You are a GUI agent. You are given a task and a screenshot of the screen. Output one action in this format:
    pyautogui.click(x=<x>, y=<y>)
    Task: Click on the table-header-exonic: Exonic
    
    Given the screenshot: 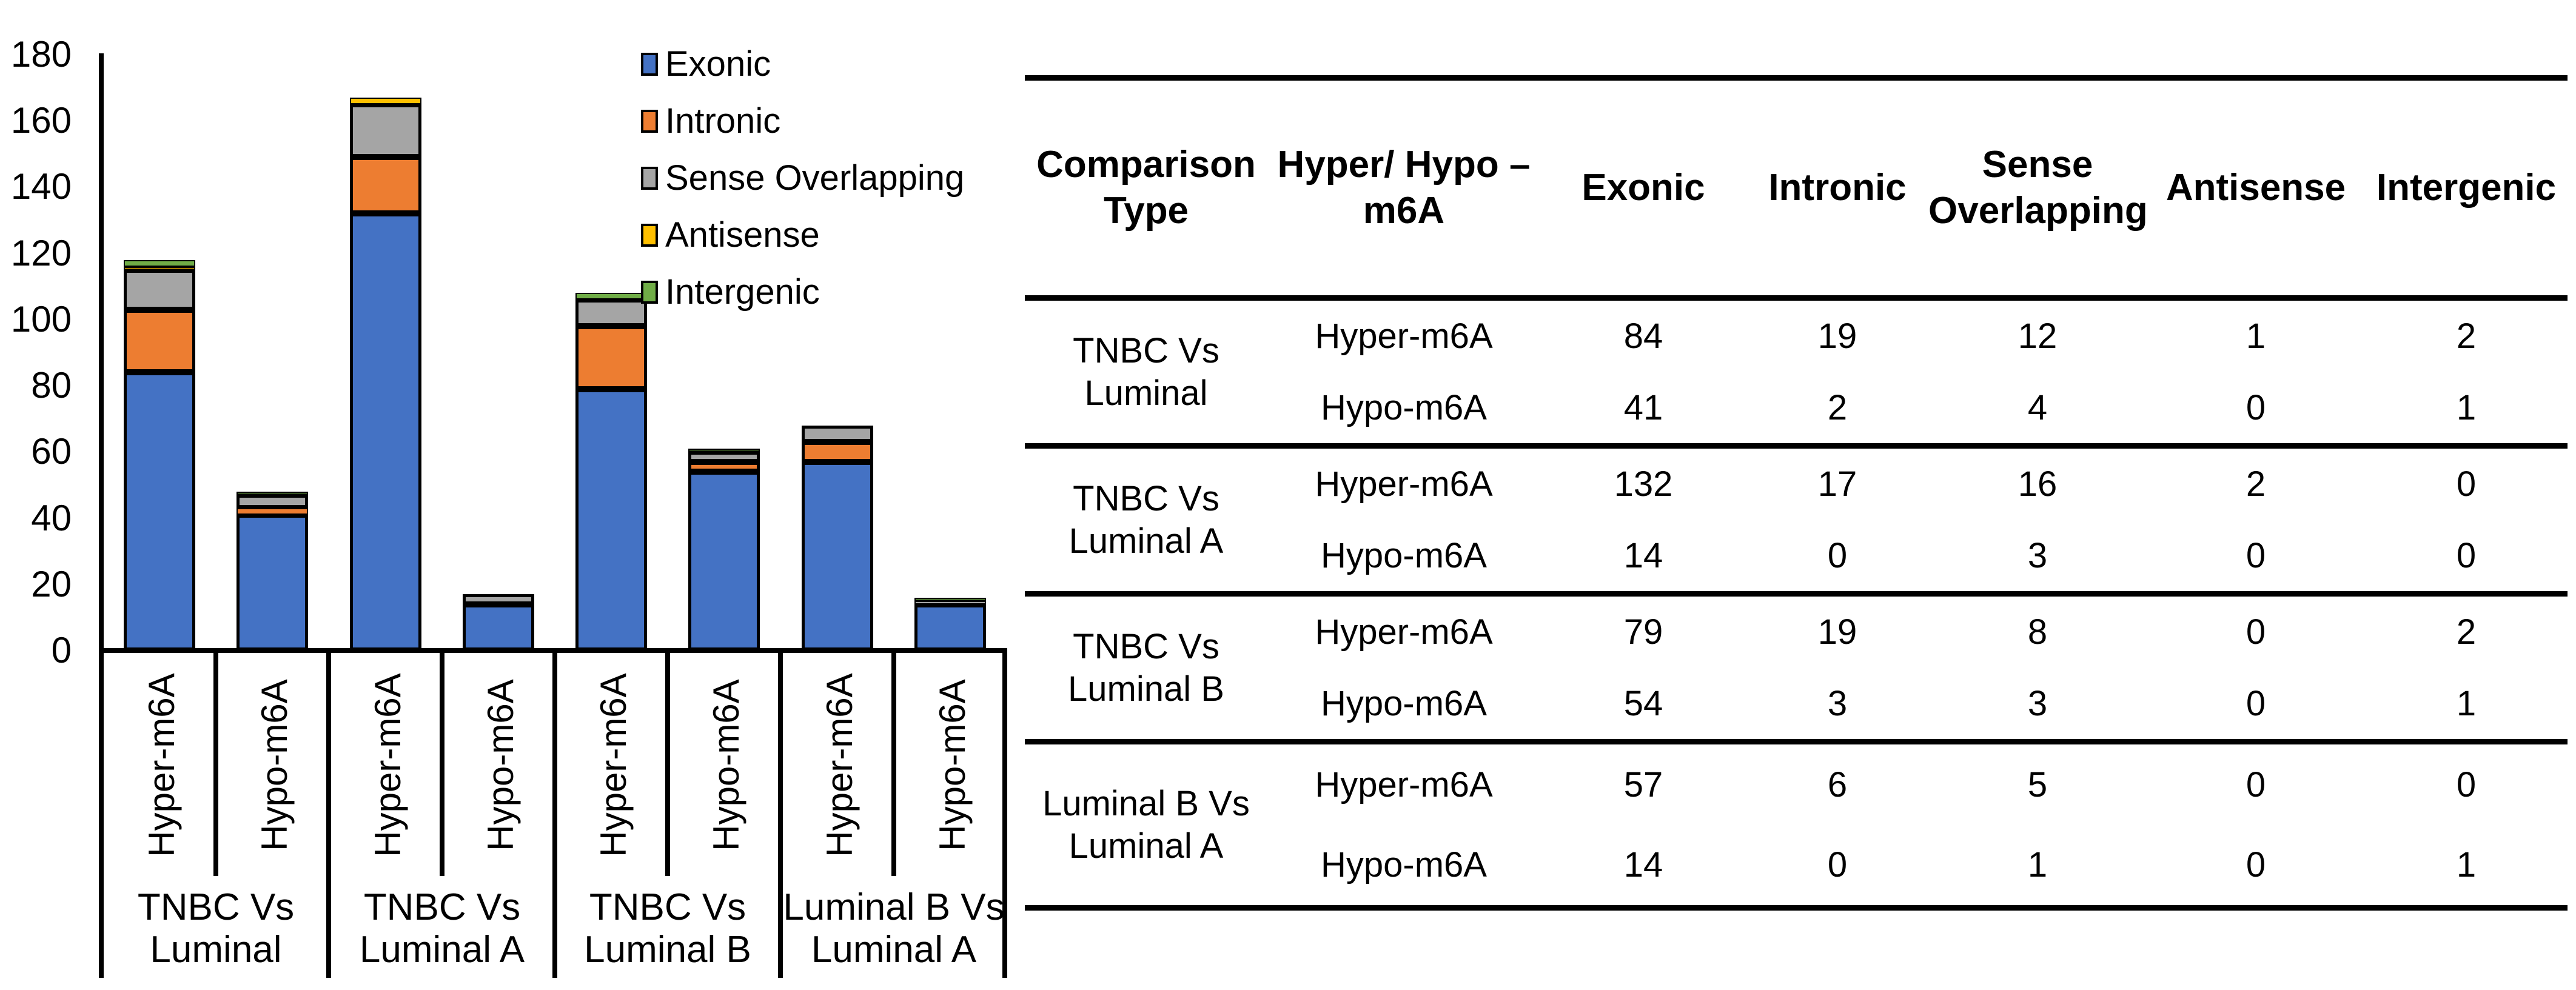 What is the action you would take?
    pyautogui.click(x=1643, y=188)
    